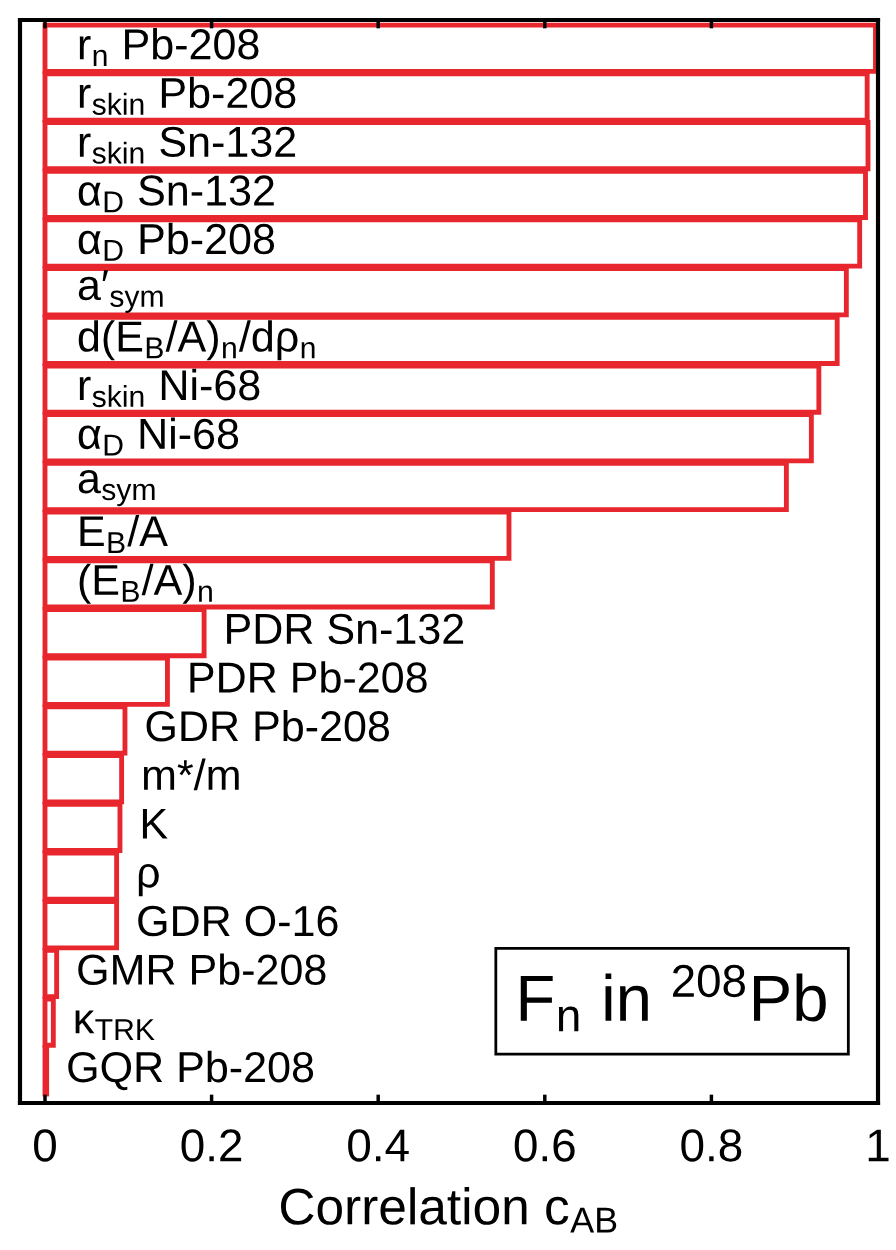 Image resolution: width=896 pixels, height=1250 pixels. Describe the element at coordinates (345, 629) in the screenshot. I see `y-tick-label: PDR Sn-132` at that location.